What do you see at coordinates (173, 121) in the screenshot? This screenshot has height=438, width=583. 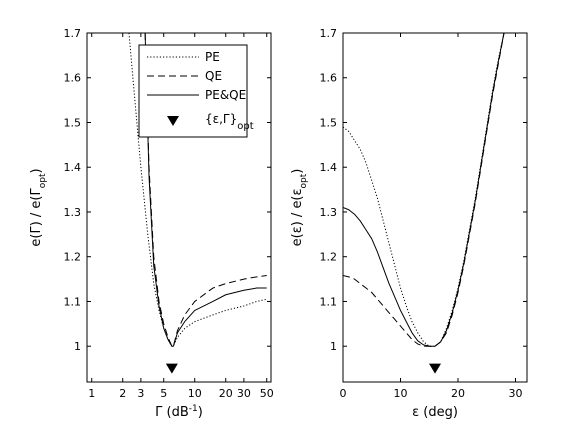 I see `legend-marker-swatch` at bounding box center [173, 121].